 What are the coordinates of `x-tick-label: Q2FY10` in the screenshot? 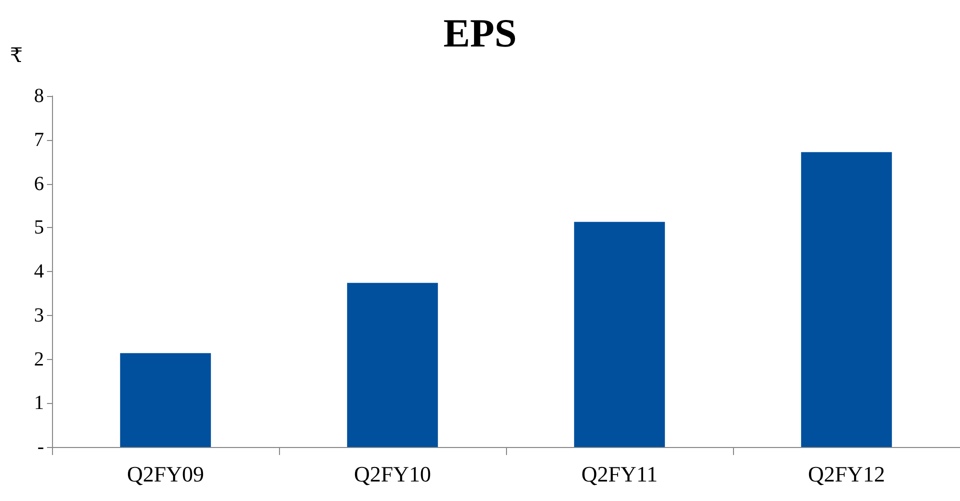 It's located at (393, 474).